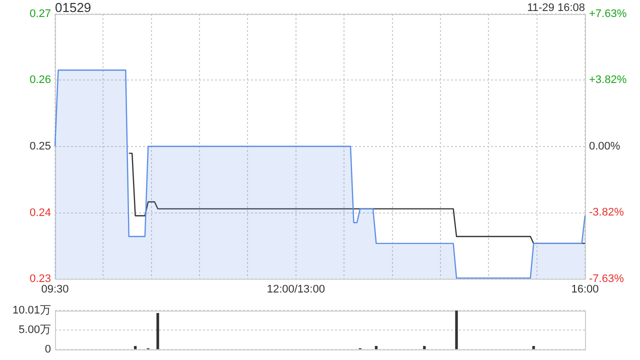 Image resolution: width=640 pixels, height=360 pixels. I want to click on x-tick-label: 16:00, so click(585, 289).